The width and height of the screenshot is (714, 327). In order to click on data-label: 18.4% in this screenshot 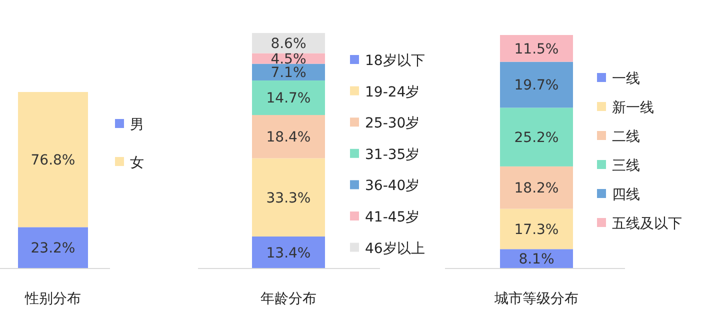, I will do `click(288, 138)`.